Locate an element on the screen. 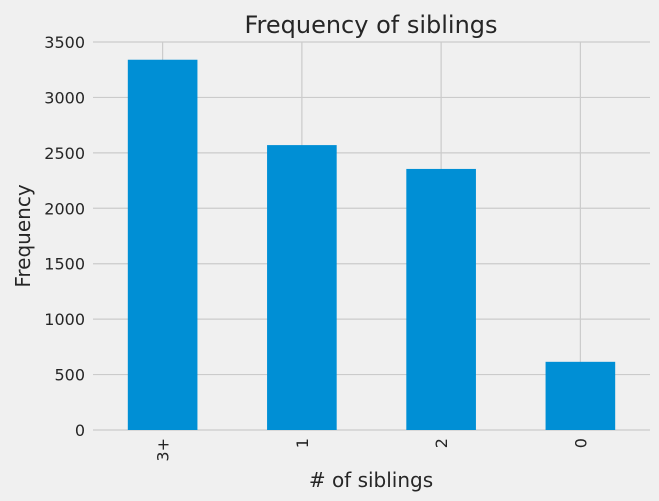  y-tick-label: 2500 is located at coordinates (64, 153).